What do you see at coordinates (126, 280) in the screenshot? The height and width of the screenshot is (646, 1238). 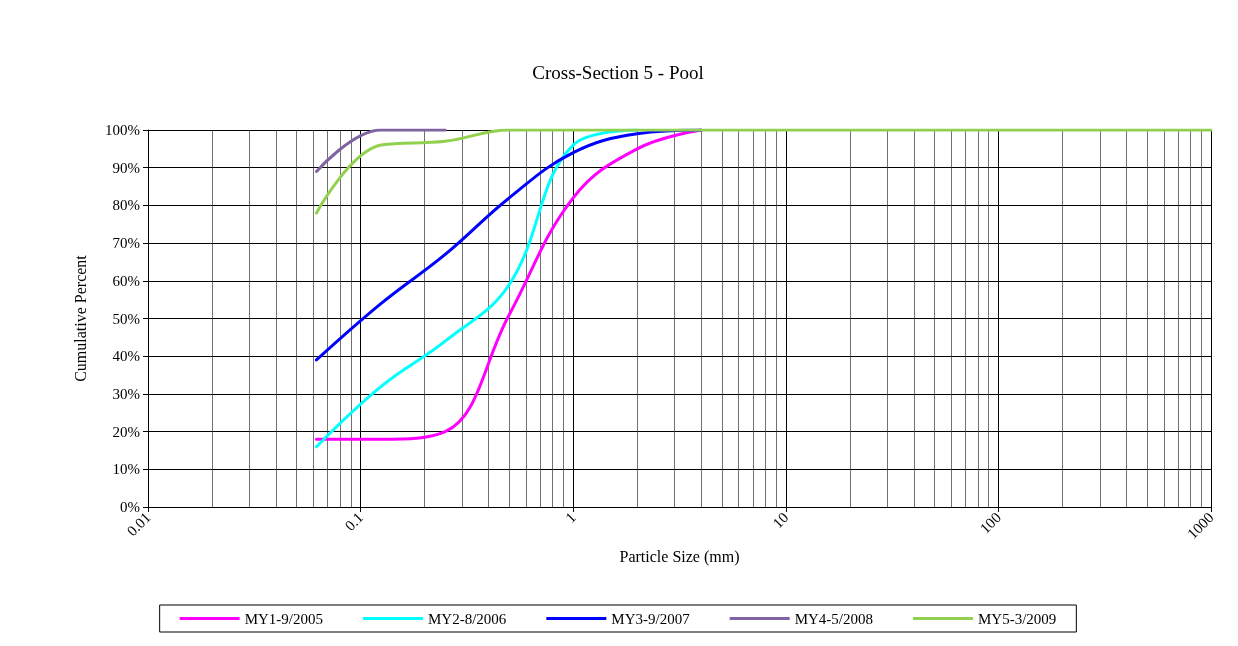 I see `y-tick-label: 60%` at bounding box center [126, 280].